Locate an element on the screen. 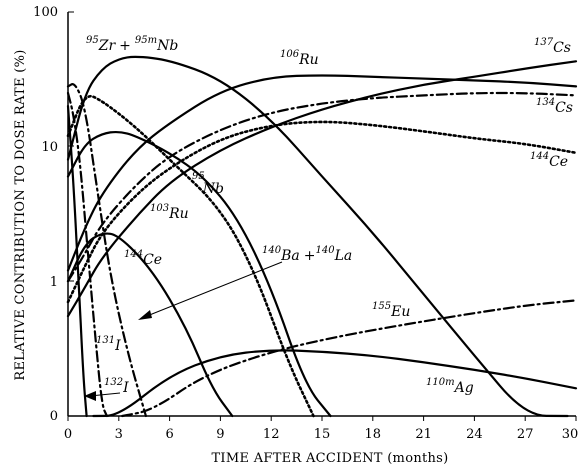  label-155eu: 155Eu is located at coordinates (391, 310).